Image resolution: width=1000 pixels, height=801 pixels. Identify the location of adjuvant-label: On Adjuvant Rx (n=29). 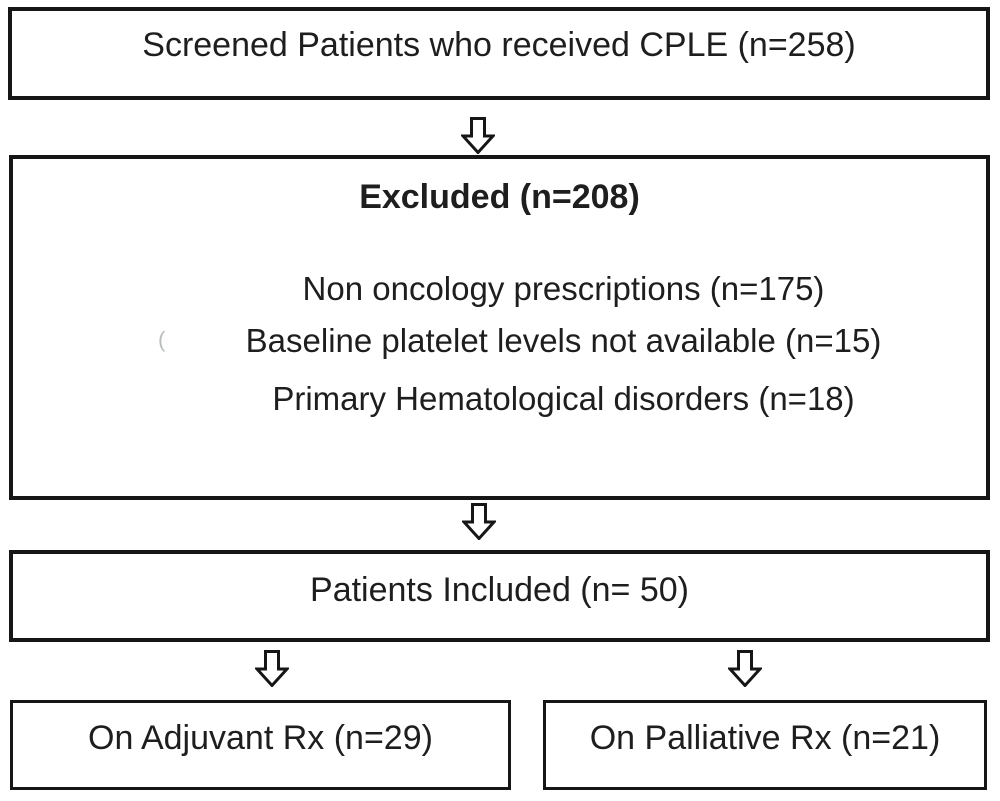
(260, 738).